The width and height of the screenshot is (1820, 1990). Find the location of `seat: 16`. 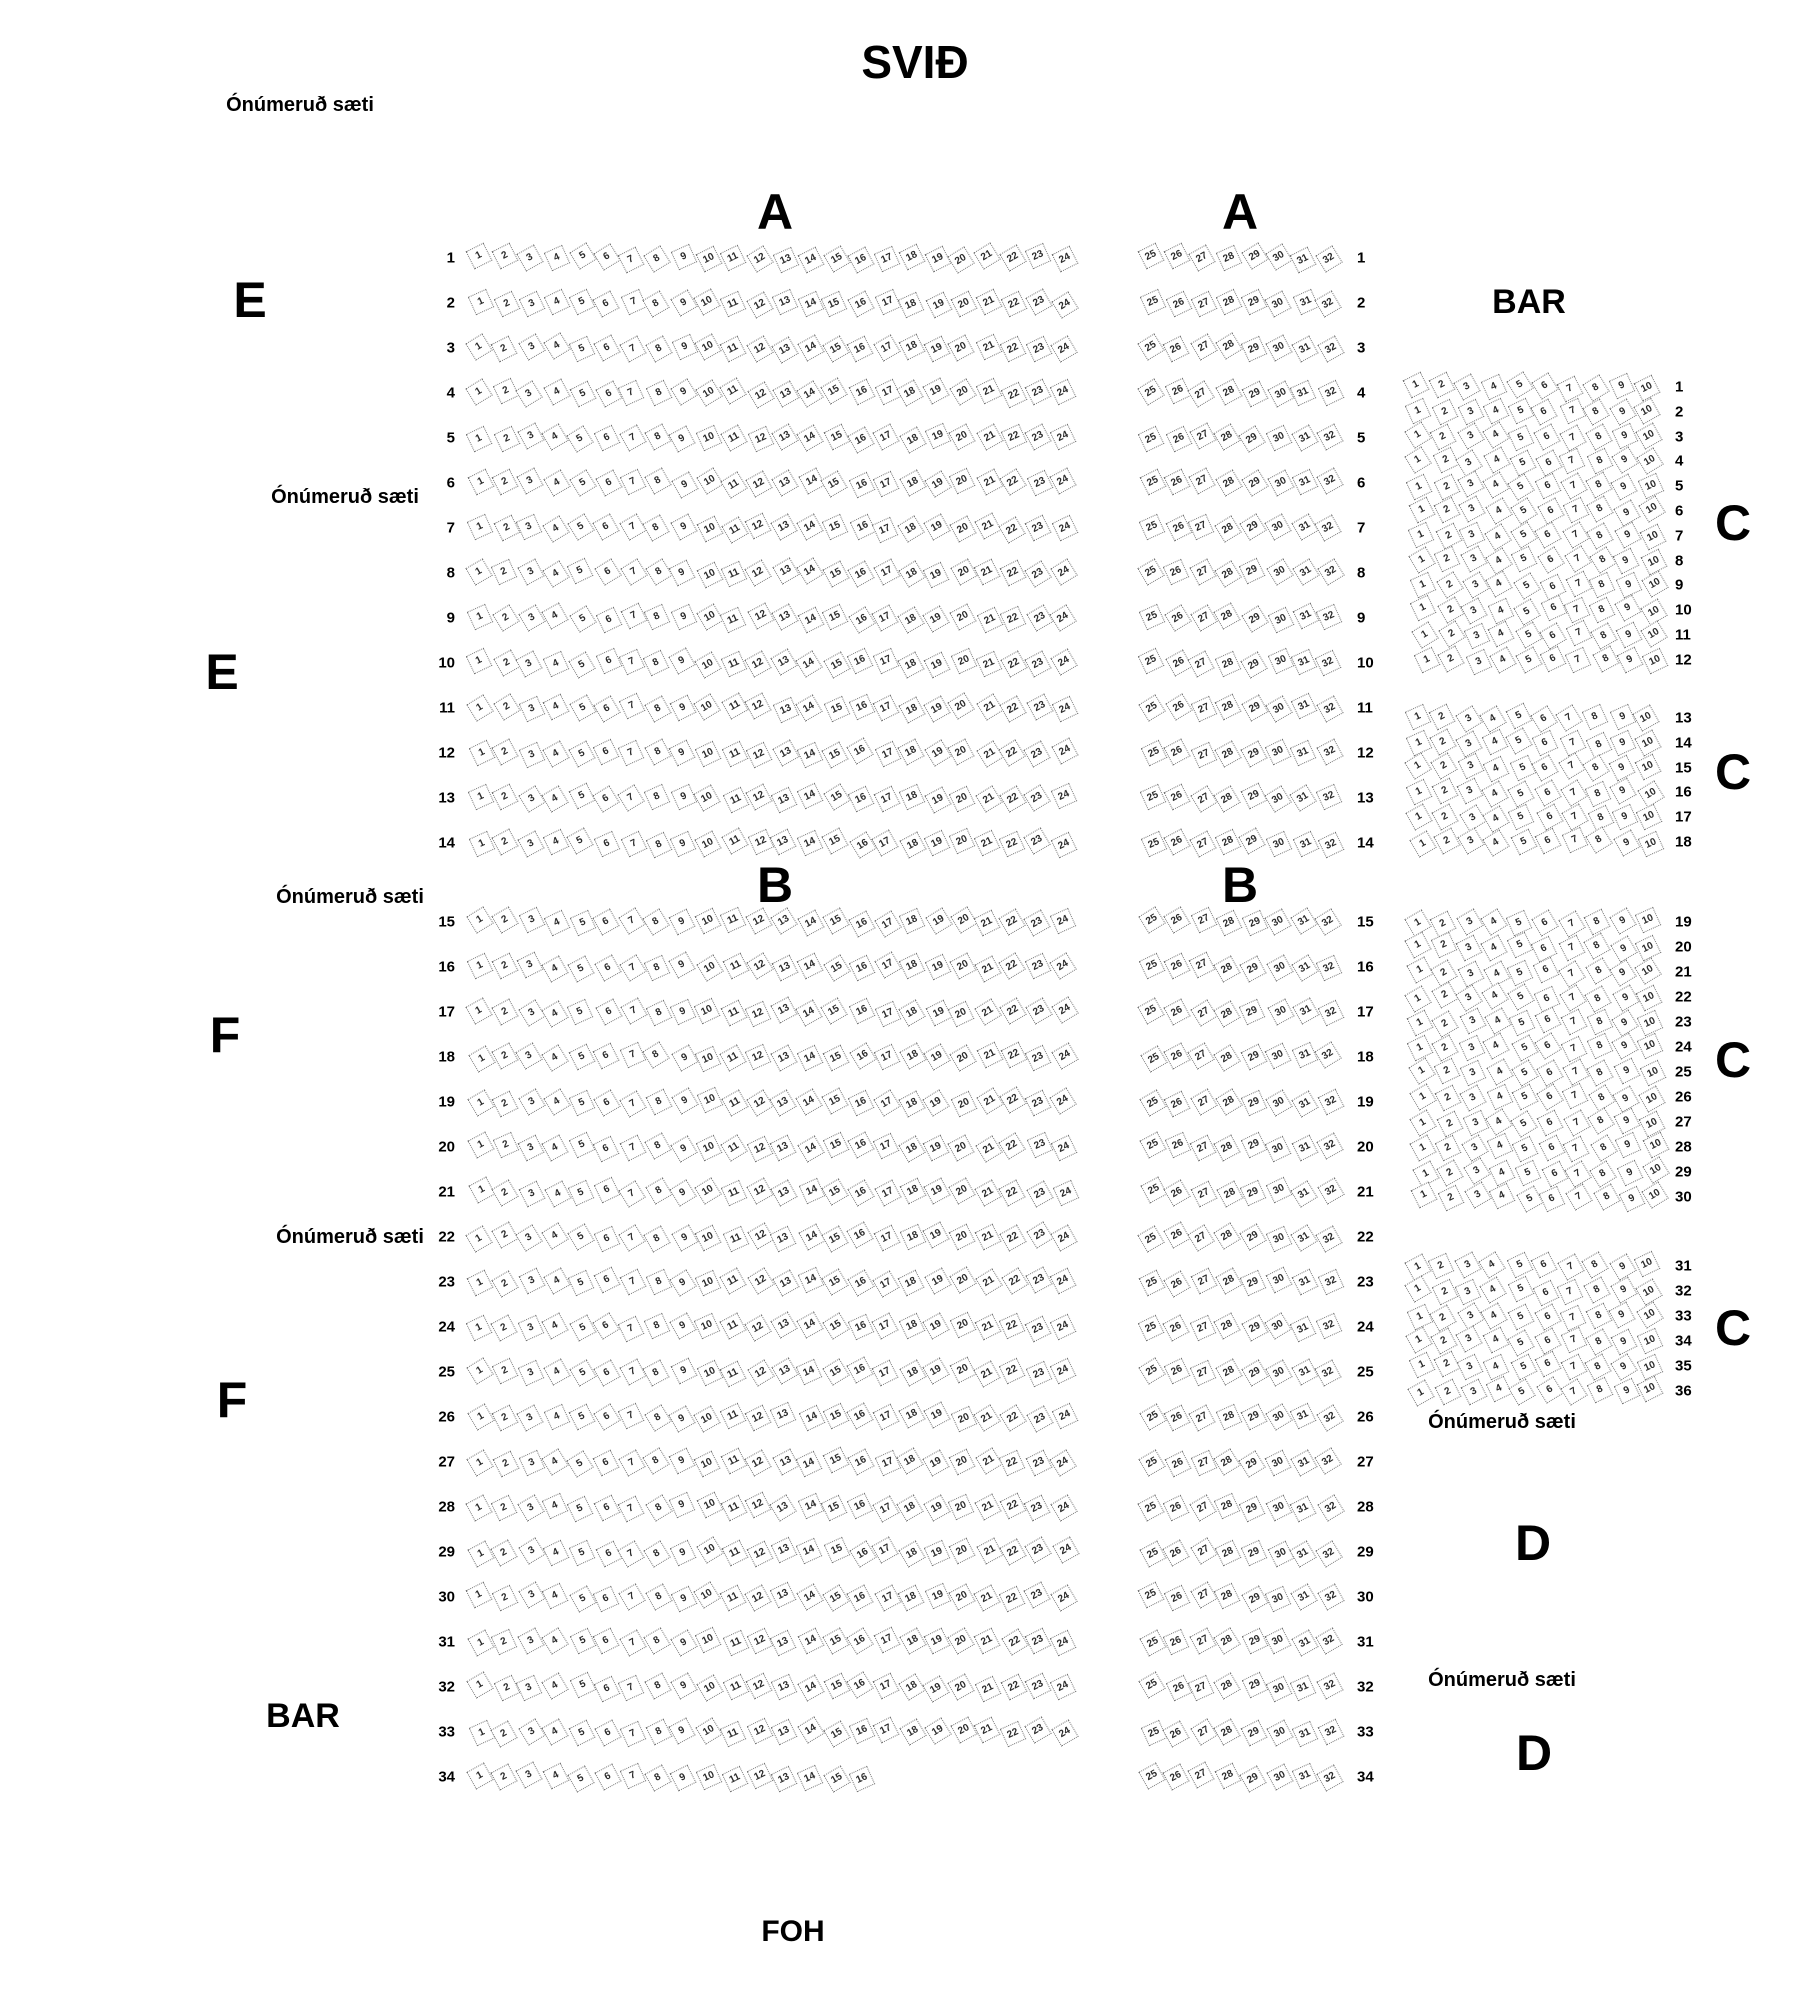

seat: 16 is located at coordinates (860, 260).